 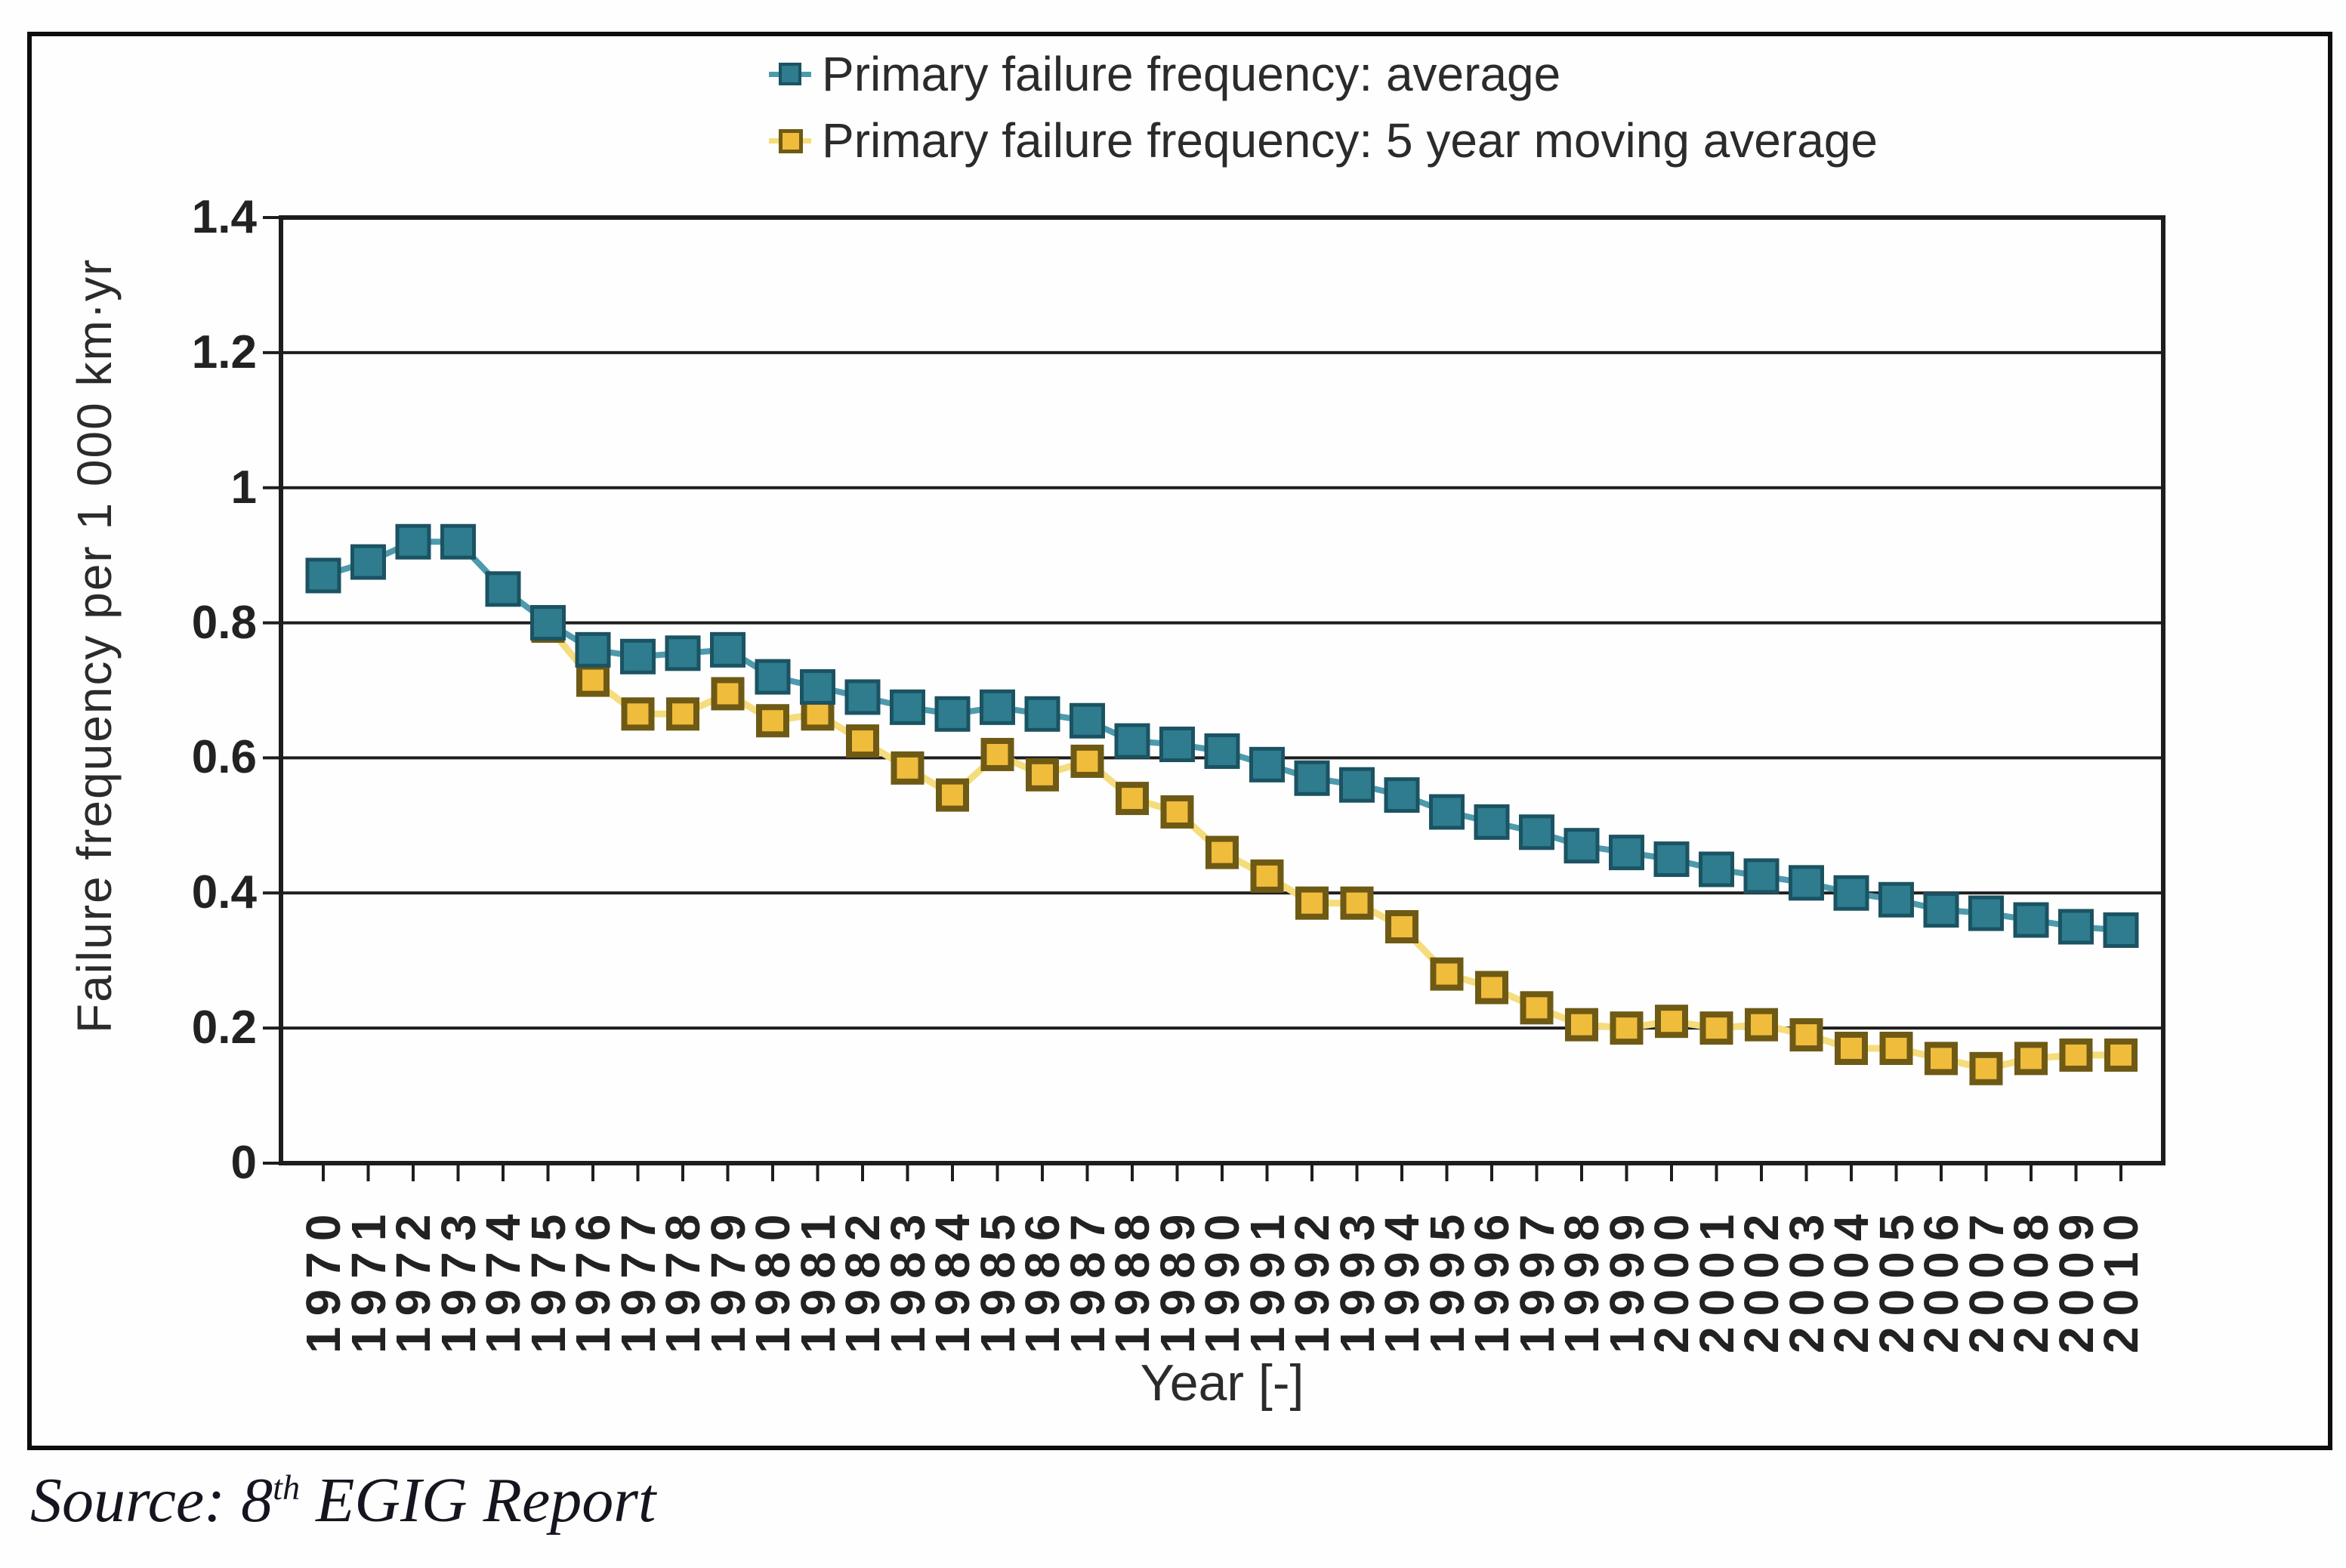 What do you see at coordinates (1222, 1383) in the screenshot?
I see `x-axis-title: Year [-]` at bounding box center [1222, 1383].